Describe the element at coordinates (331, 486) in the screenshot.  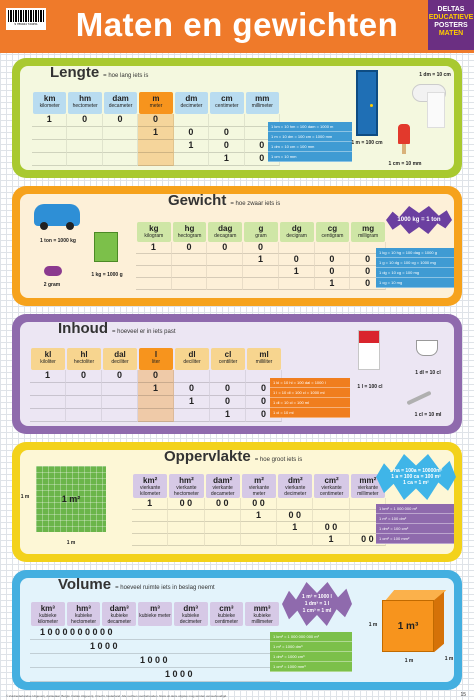
I see `unit-header: cm² vierkante centimeter` at that location.